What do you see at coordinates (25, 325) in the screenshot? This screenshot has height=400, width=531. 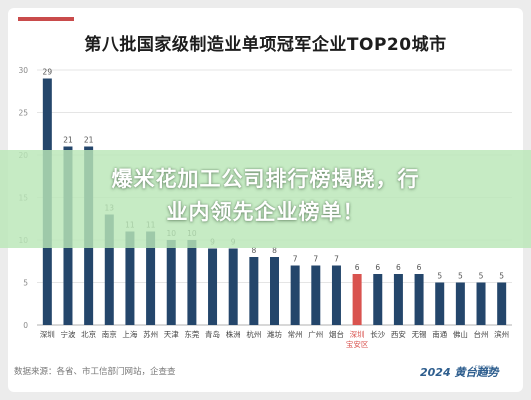 I see `y-tick-label: 0` at bounding box center [25, 325].